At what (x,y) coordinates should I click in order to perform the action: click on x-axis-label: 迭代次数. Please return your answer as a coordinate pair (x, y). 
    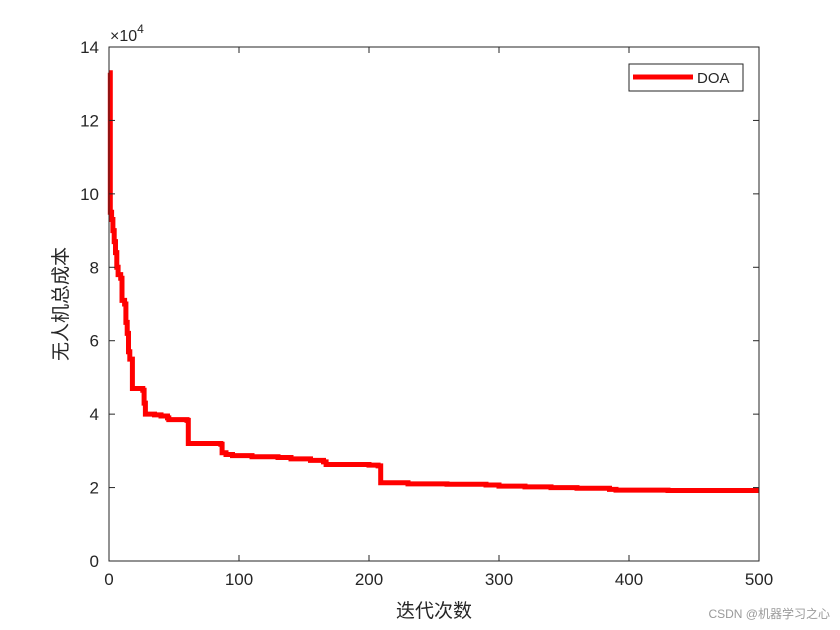
    Looking at the image, I should click on (434, 611).